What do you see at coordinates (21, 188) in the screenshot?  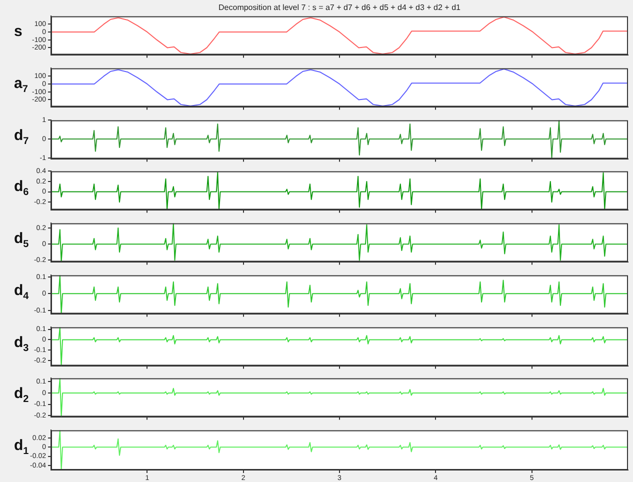 I see `y-axis-title: d$_{6}$` at bounding box center [21, 188].